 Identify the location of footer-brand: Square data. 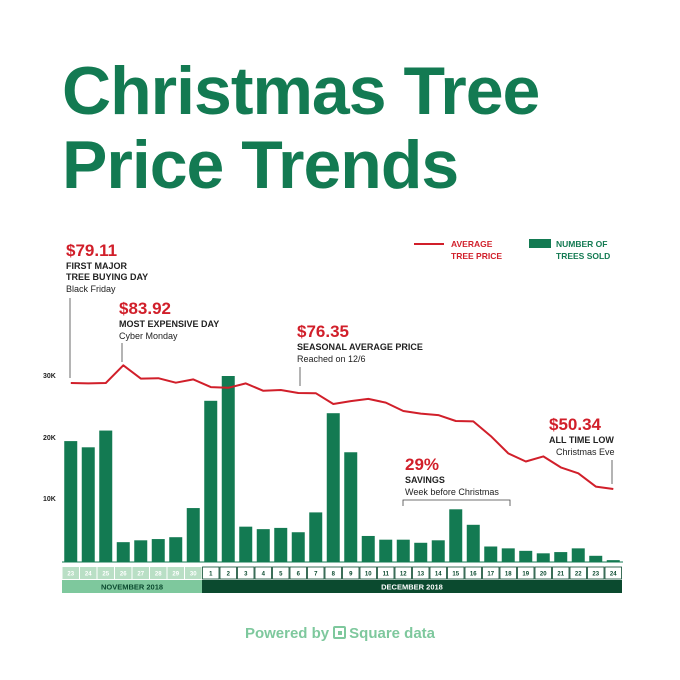
(392, 633).